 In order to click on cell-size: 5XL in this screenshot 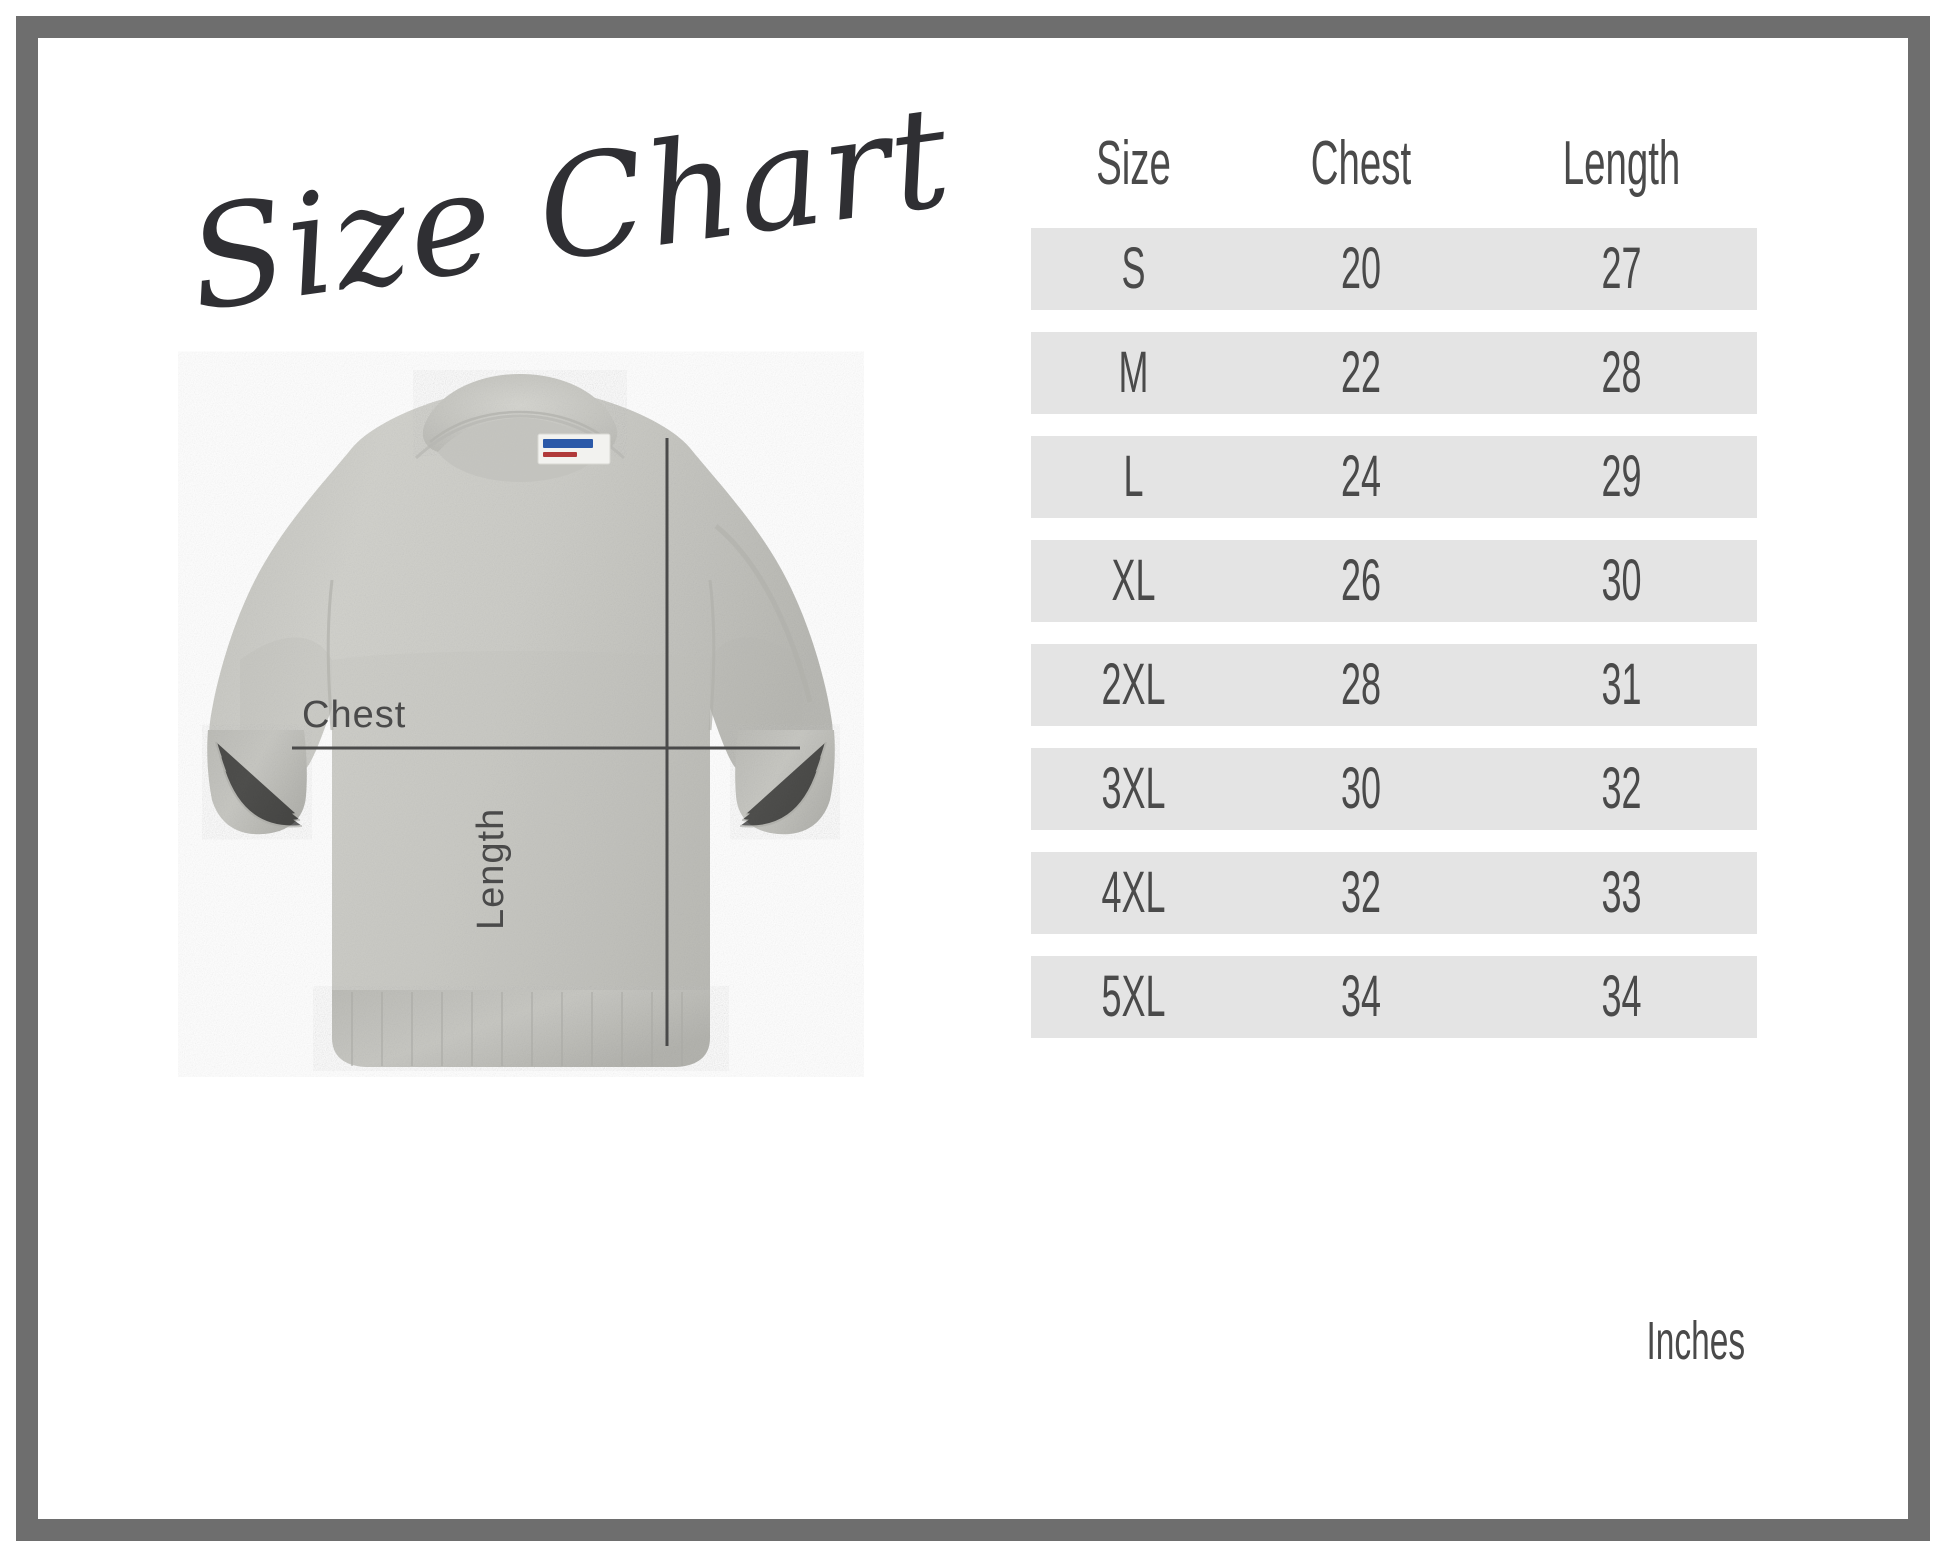, I will do `click(1133, 996)`.